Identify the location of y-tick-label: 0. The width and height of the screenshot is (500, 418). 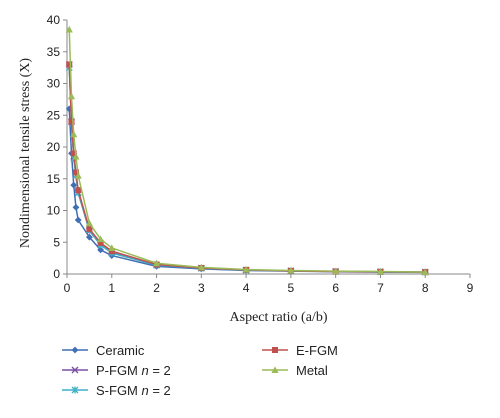
(56, 274).